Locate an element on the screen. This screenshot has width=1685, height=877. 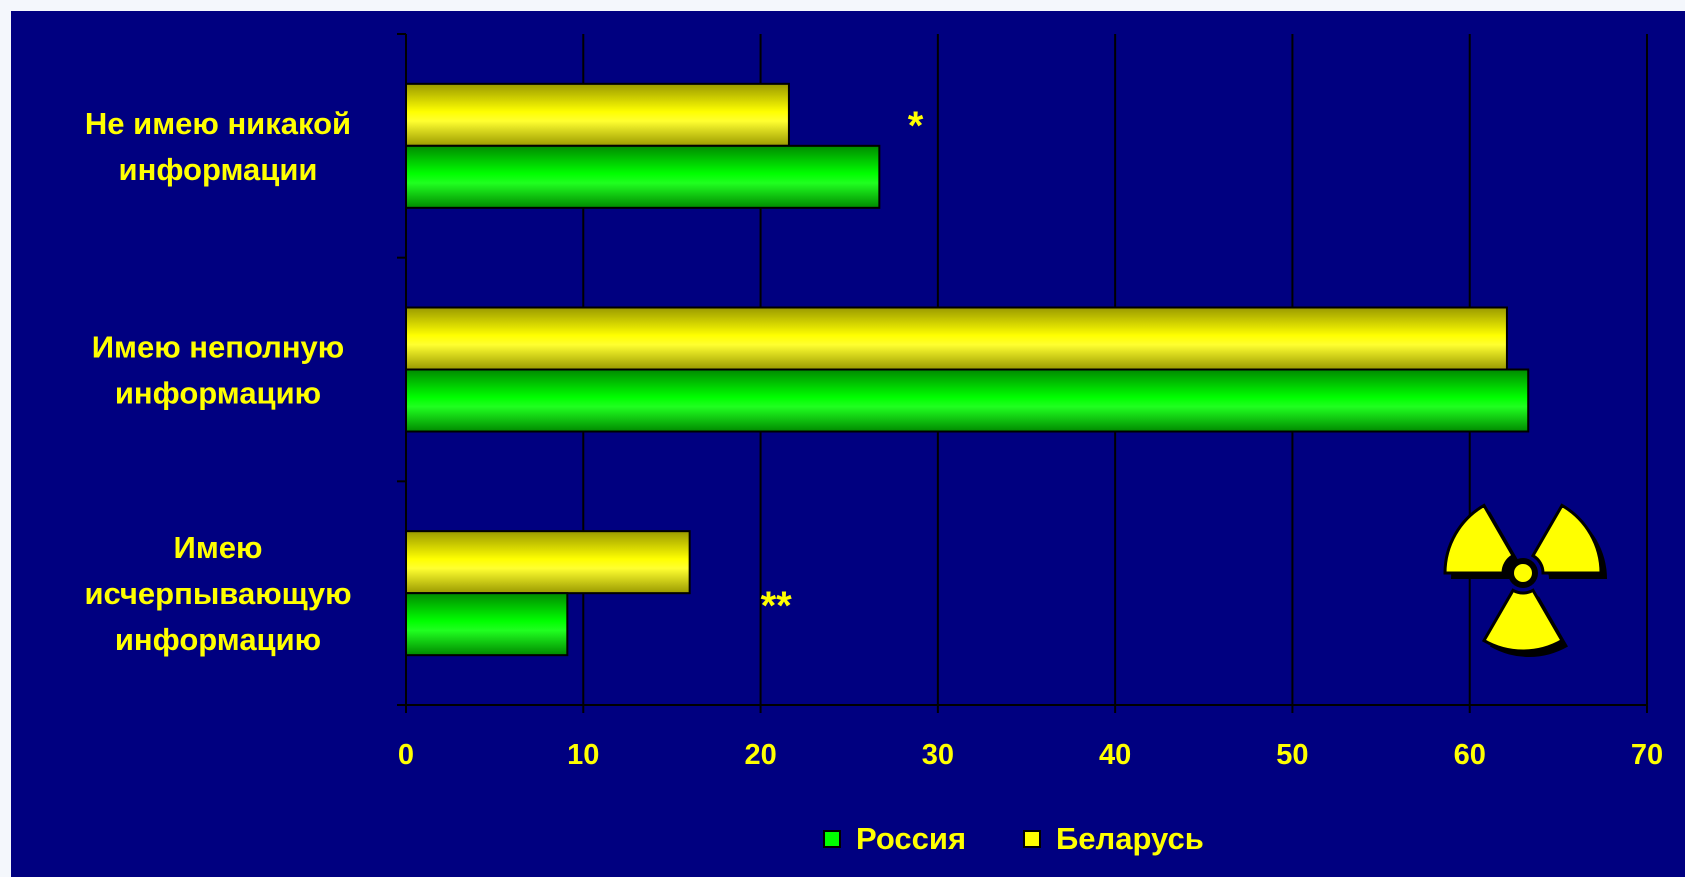
x-tick-label: 20 is located at coordinates (760, 755).